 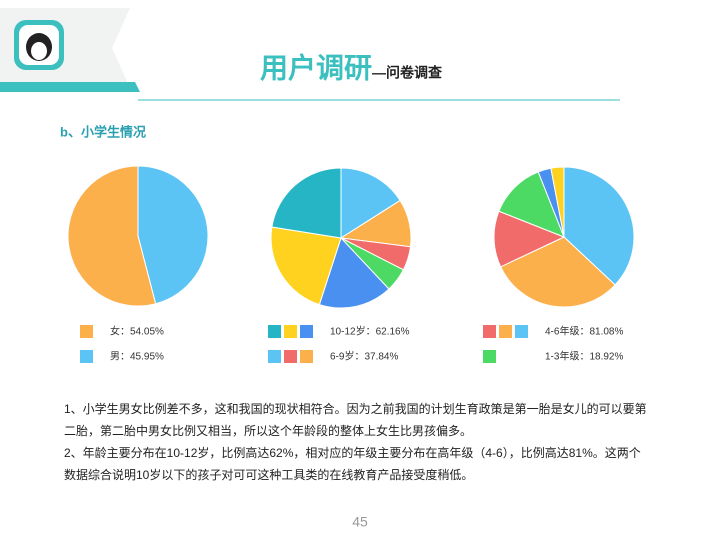 What do you see at coordinates (268, 430) in the screenshot?
I see `body-text: 二胎，第二胎中男女比例又相当，所以这个年龄段的整体上女生比男孩偏多。` at bounding box center [268, 430].